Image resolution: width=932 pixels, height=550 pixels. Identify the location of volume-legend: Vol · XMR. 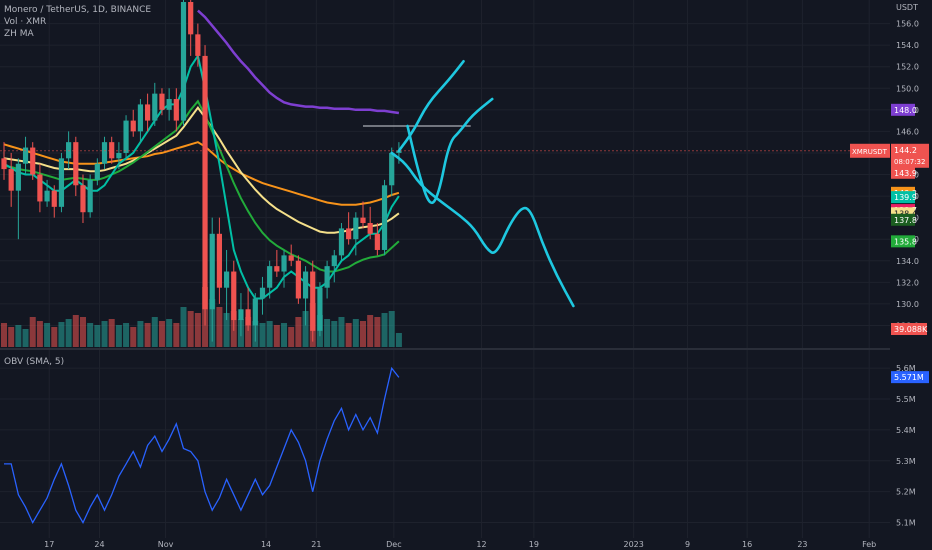
(25, 22).